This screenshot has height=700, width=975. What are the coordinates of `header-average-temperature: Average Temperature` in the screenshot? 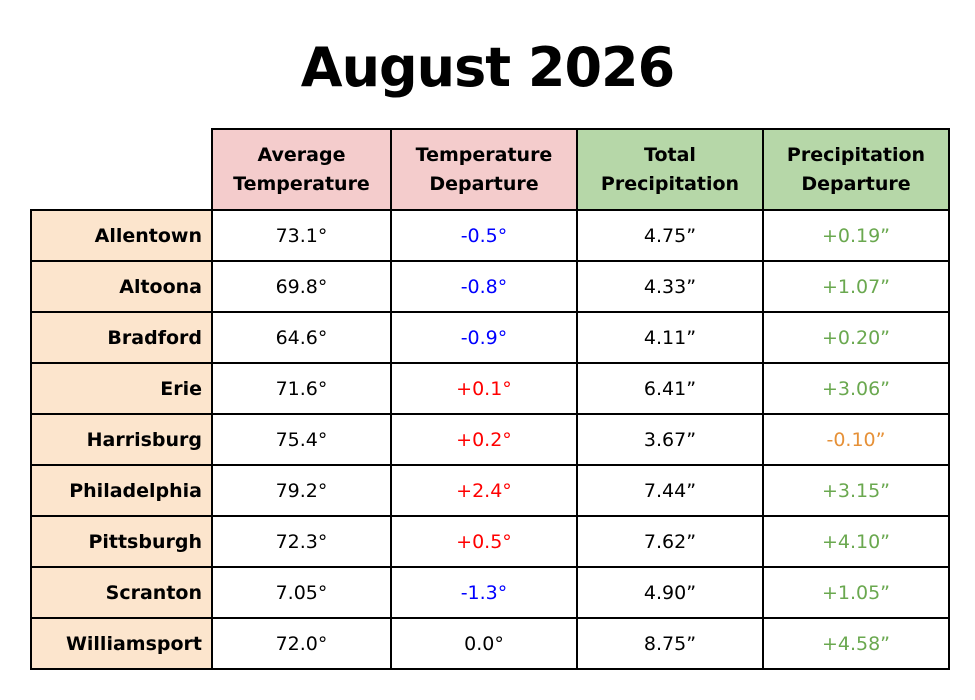 It's located at (301, 169).